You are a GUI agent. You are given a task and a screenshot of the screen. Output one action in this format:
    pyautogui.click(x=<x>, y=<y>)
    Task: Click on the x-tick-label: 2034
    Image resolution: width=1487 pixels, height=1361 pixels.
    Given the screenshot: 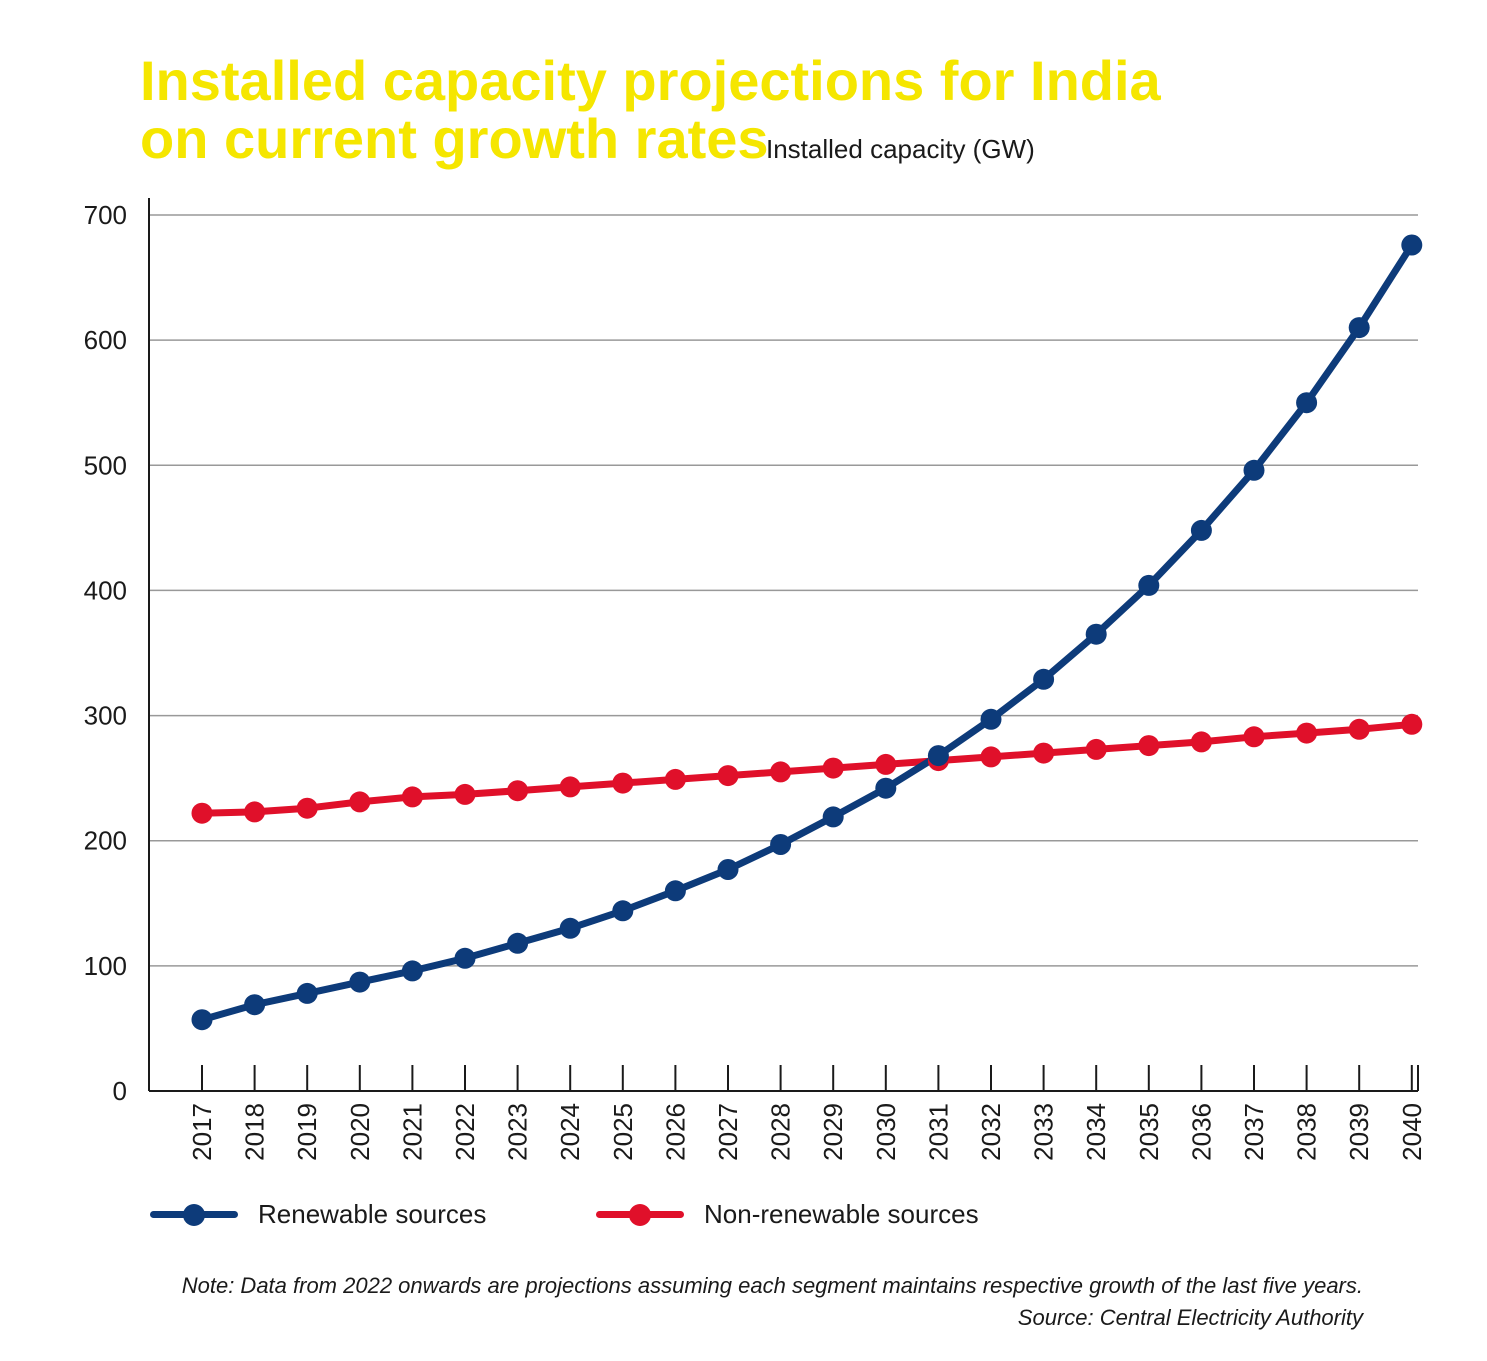 What is the action you would take?
    pyautogui.click(x=1096, y=1132)
    